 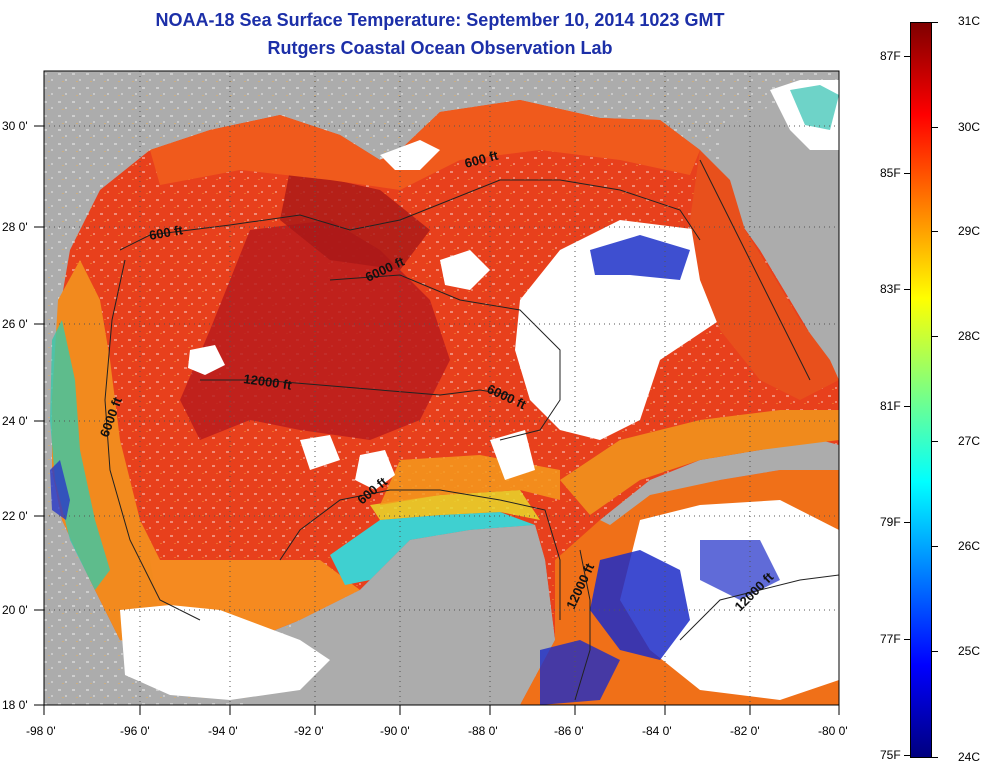 What do you see at coordinates (719, 482) in the screenshot?
I see `cuba-land` at bounding box center [719, 482].